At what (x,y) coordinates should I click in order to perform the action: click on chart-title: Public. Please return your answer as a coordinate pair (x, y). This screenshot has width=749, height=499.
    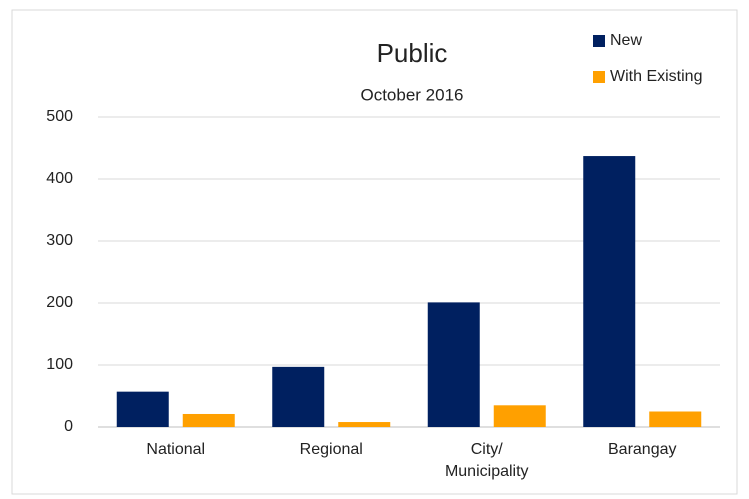
    Looking at the image, I should click on (412, 53).